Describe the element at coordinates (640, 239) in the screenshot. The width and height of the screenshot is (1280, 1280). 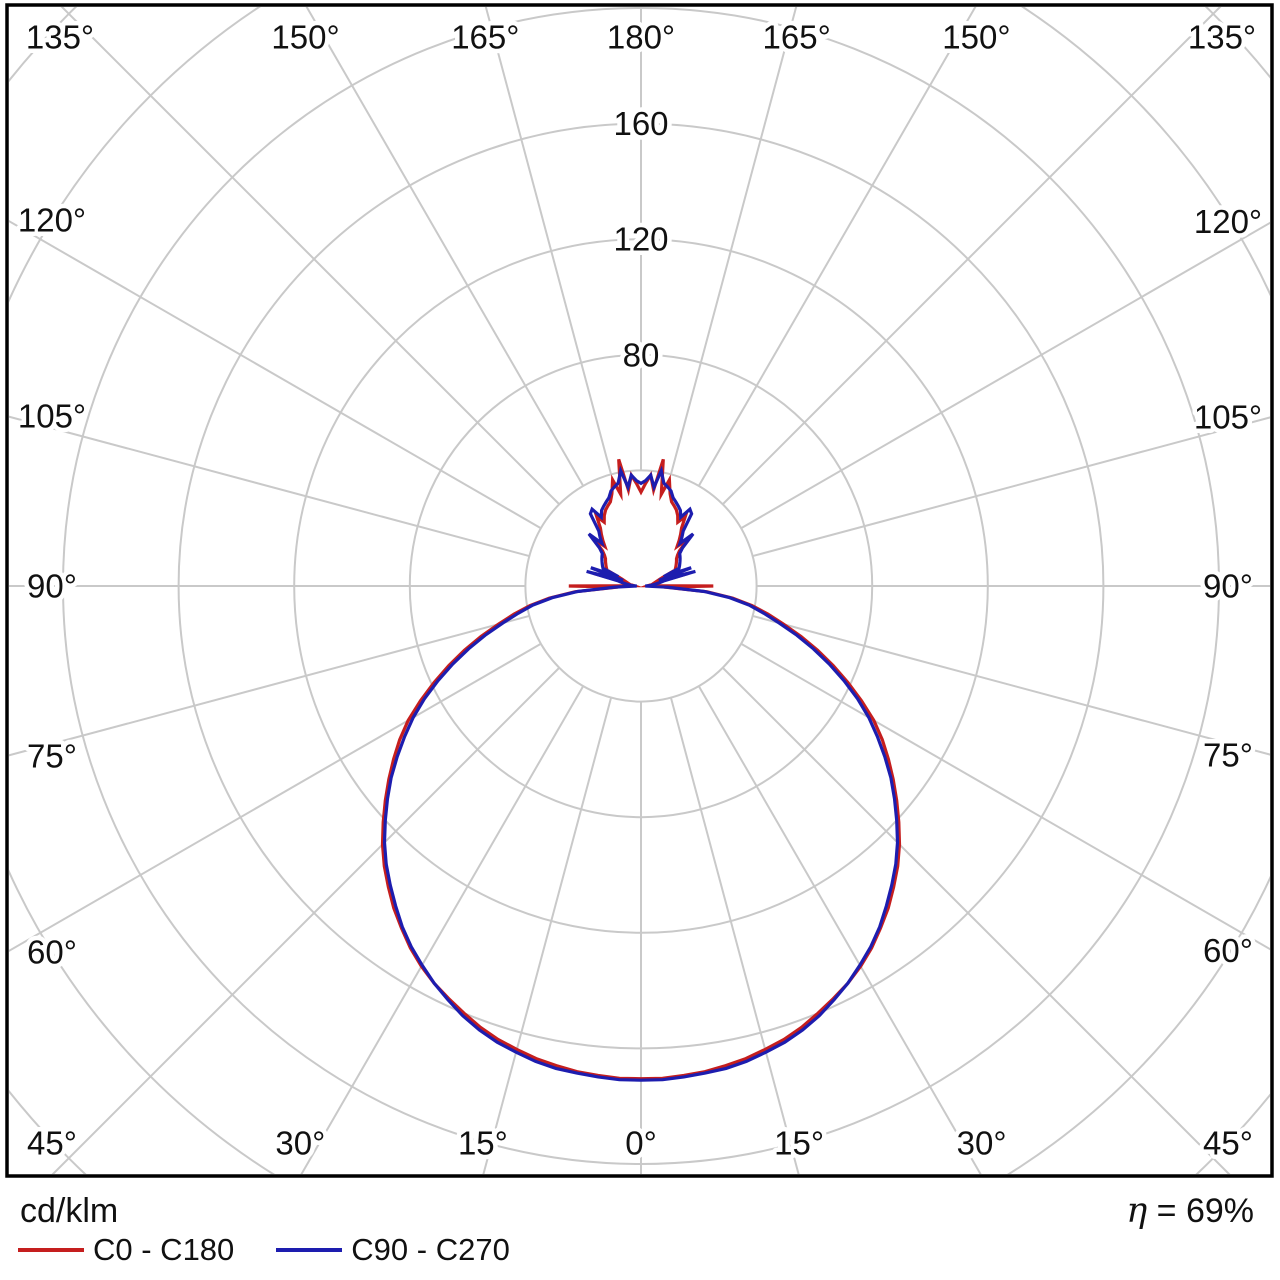
I see `ring-label-120: 120` at that location.